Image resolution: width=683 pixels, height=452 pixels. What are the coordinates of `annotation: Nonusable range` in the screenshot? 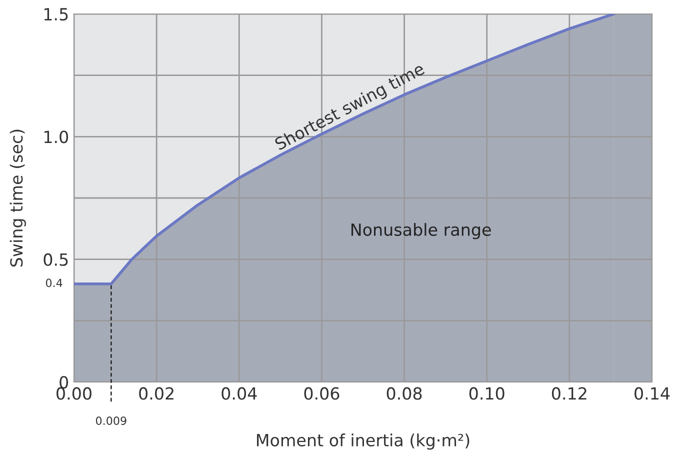 It's located at (421, 231).